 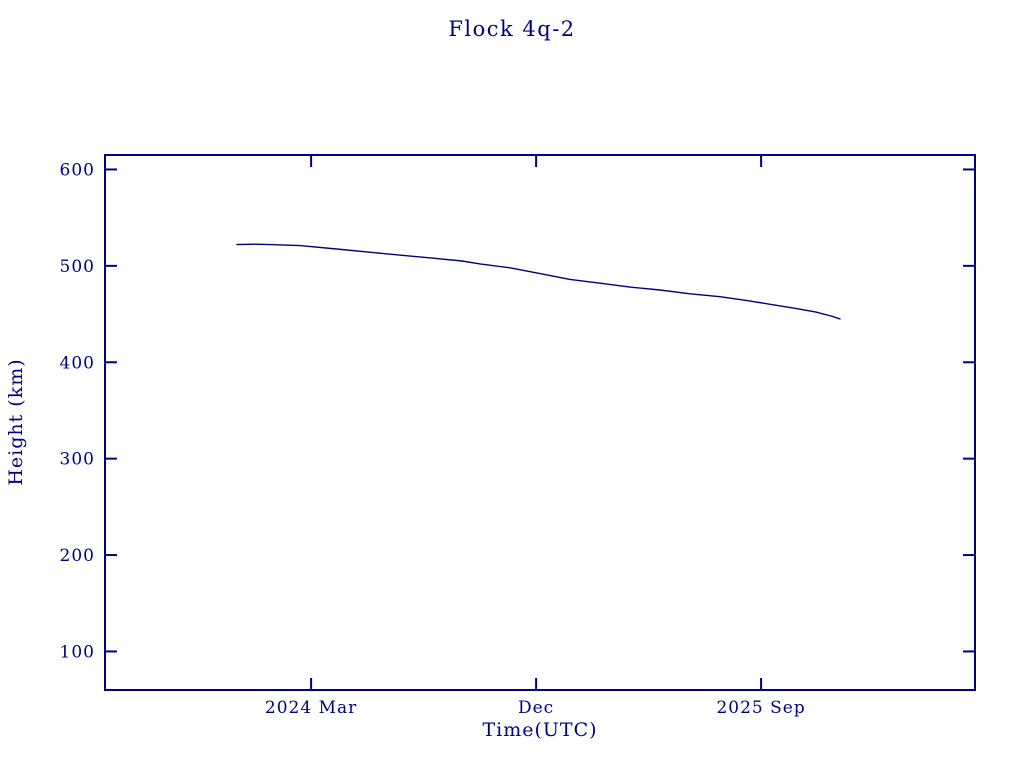 I want to click on chart-title: Flock 4q-2, so click(x=512, y=29).